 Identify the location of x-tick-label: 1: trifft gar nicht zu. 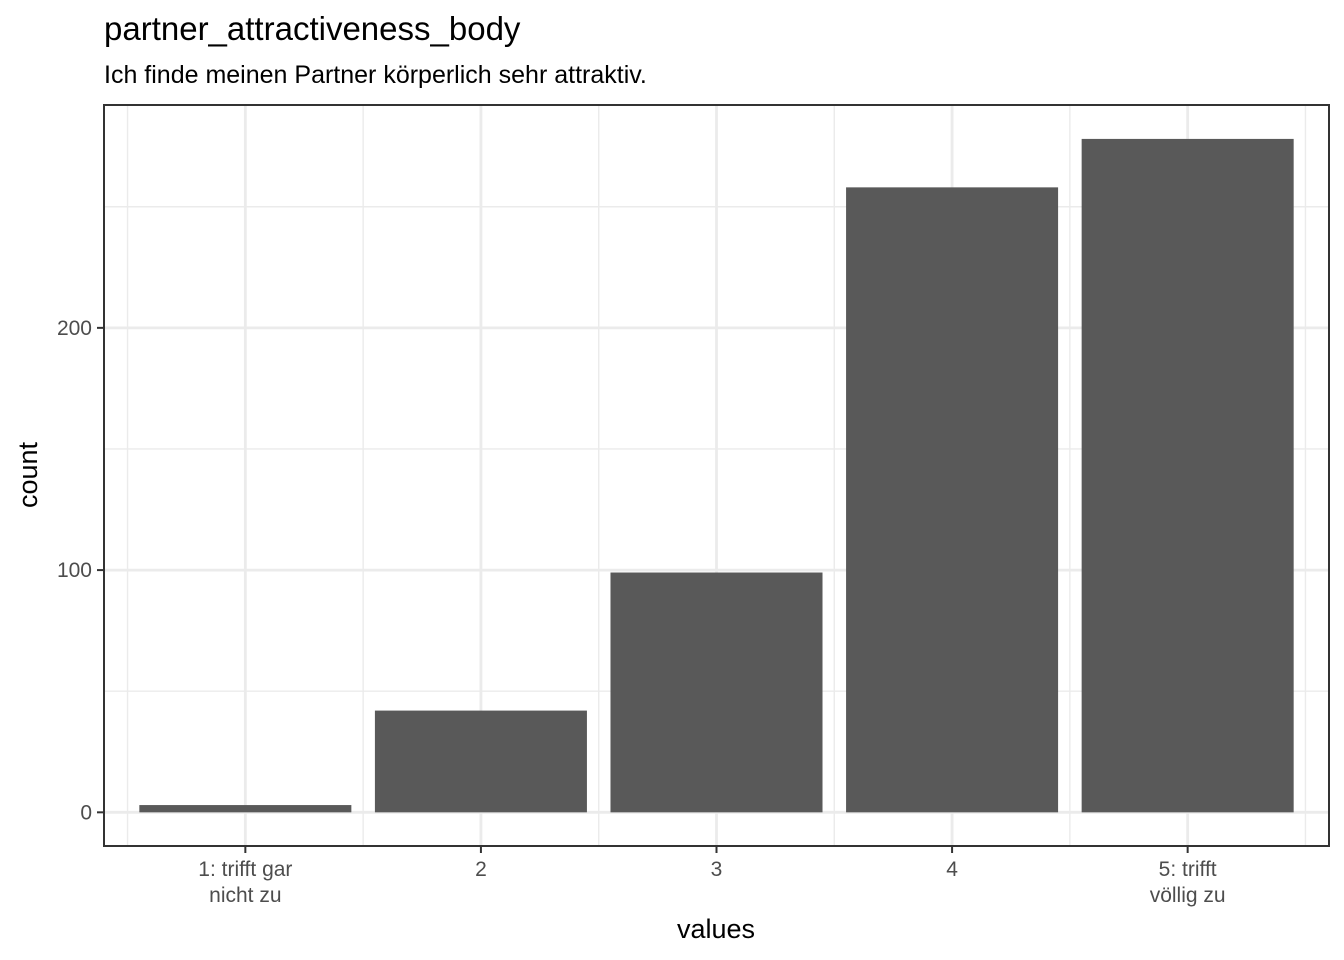
(245, 882).